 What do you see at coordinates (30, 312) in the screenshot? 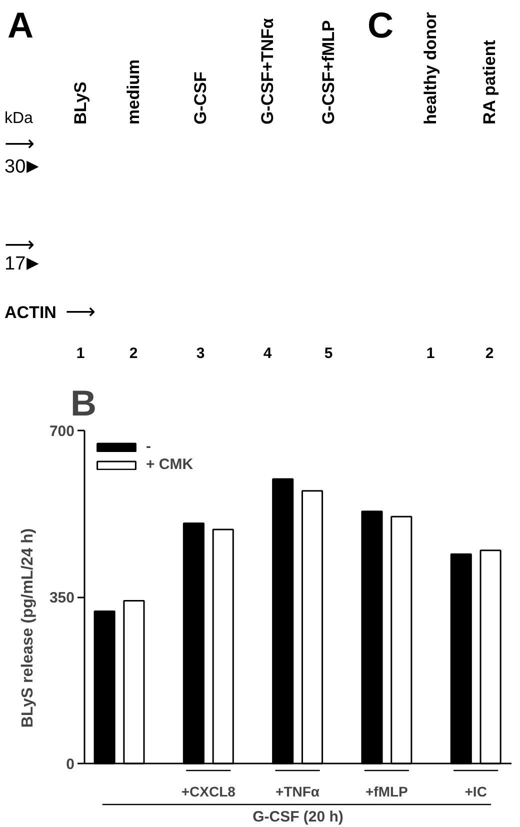
I see `text: ACTIN` at bounding box center [30, 312].